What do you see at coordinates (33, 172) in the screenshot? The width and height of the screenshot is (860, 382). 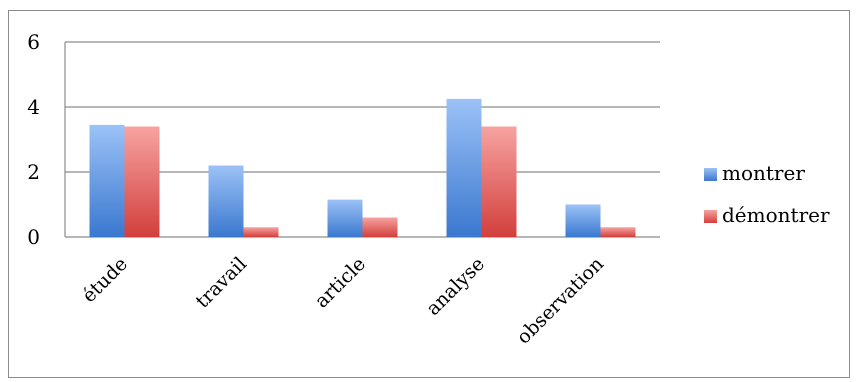 I see `y-tick-label: 2` at bounding box center [33, 172].